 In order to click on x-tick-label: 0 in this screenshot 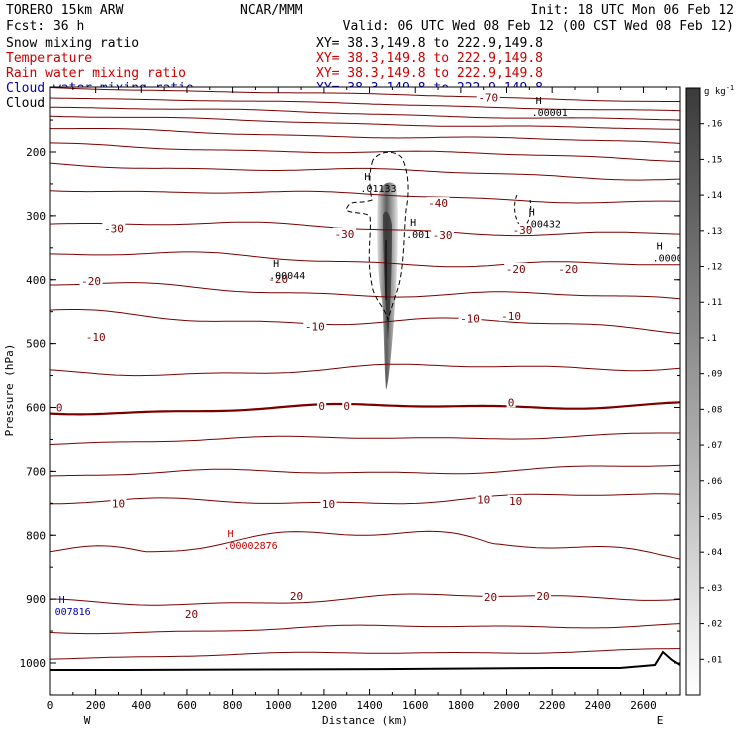, I will do `click(50, 705)`.